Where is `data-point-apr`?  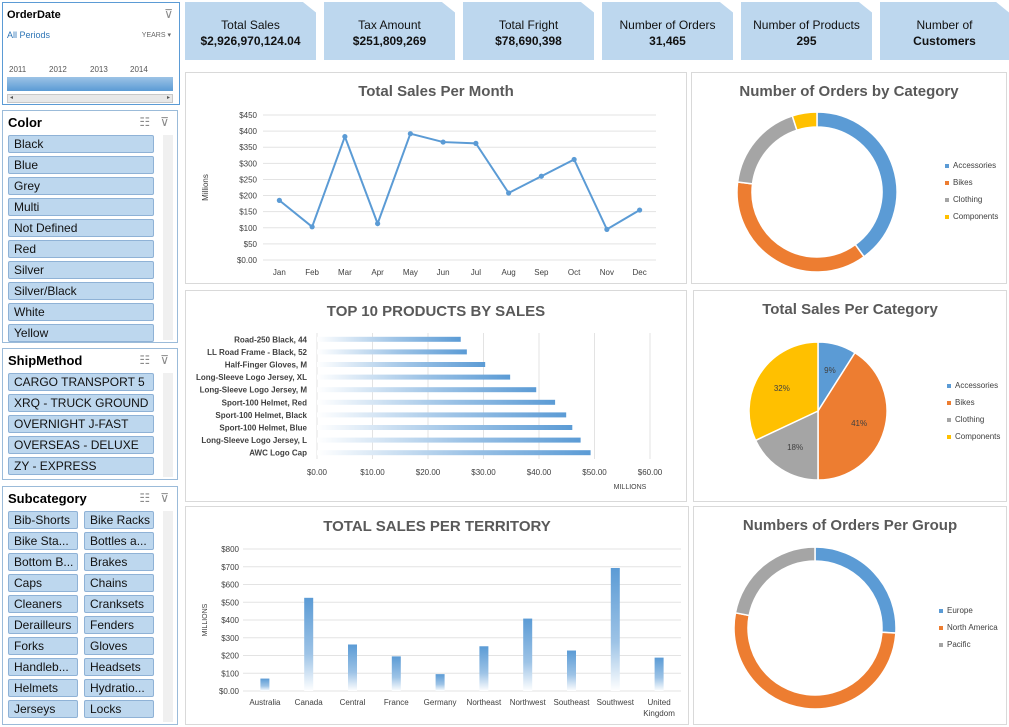 data-point-apr is located at coordinates (378, 223).